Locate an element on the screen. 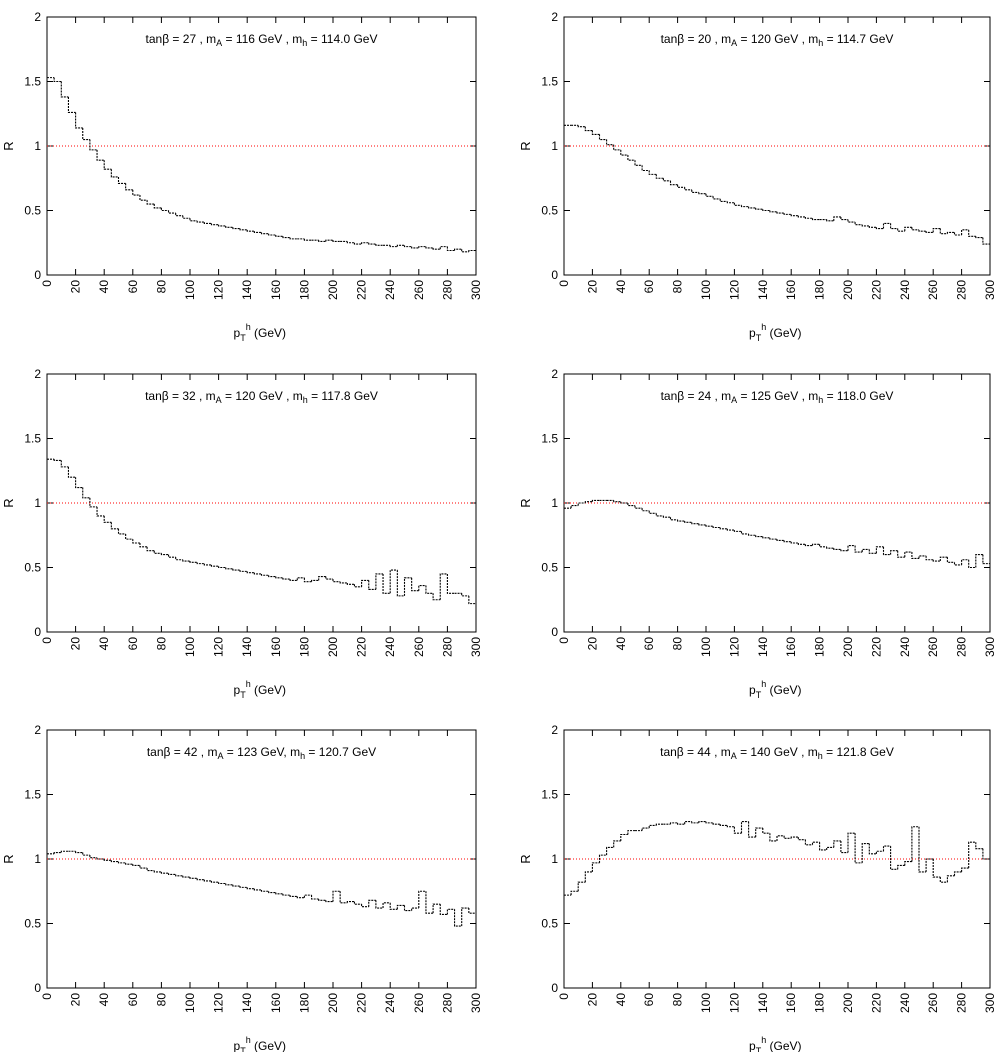  x-tick-label: 80 is located at coordinates (161, 287).